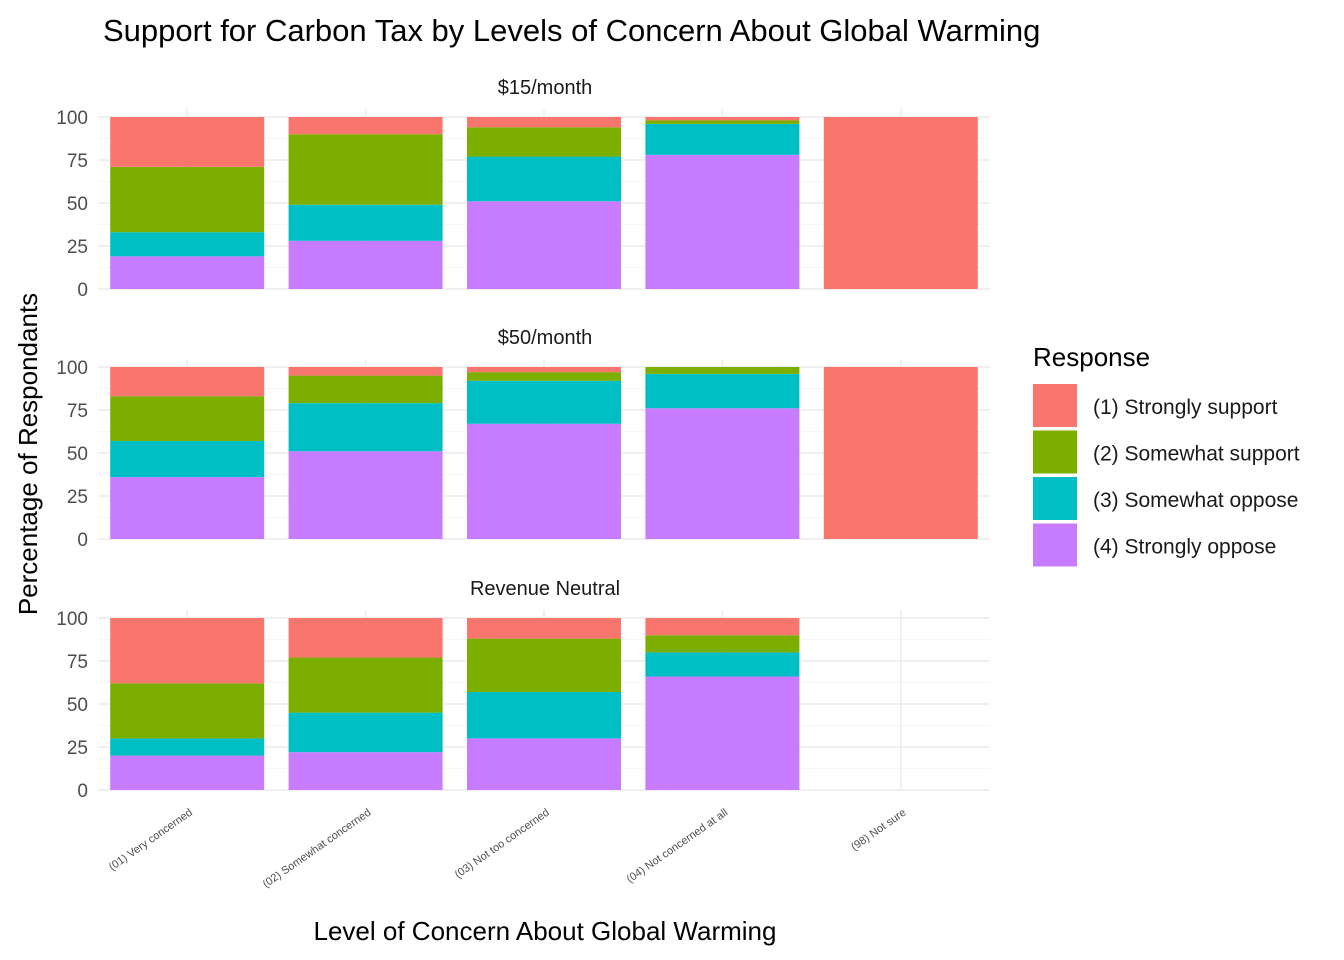 The height and width of the screenshot is (960, 1344). Describe the element at coordinates (545, 931) in the screenshot. I see `x-axis-title: Level of Concern About Global Warming` at that location.